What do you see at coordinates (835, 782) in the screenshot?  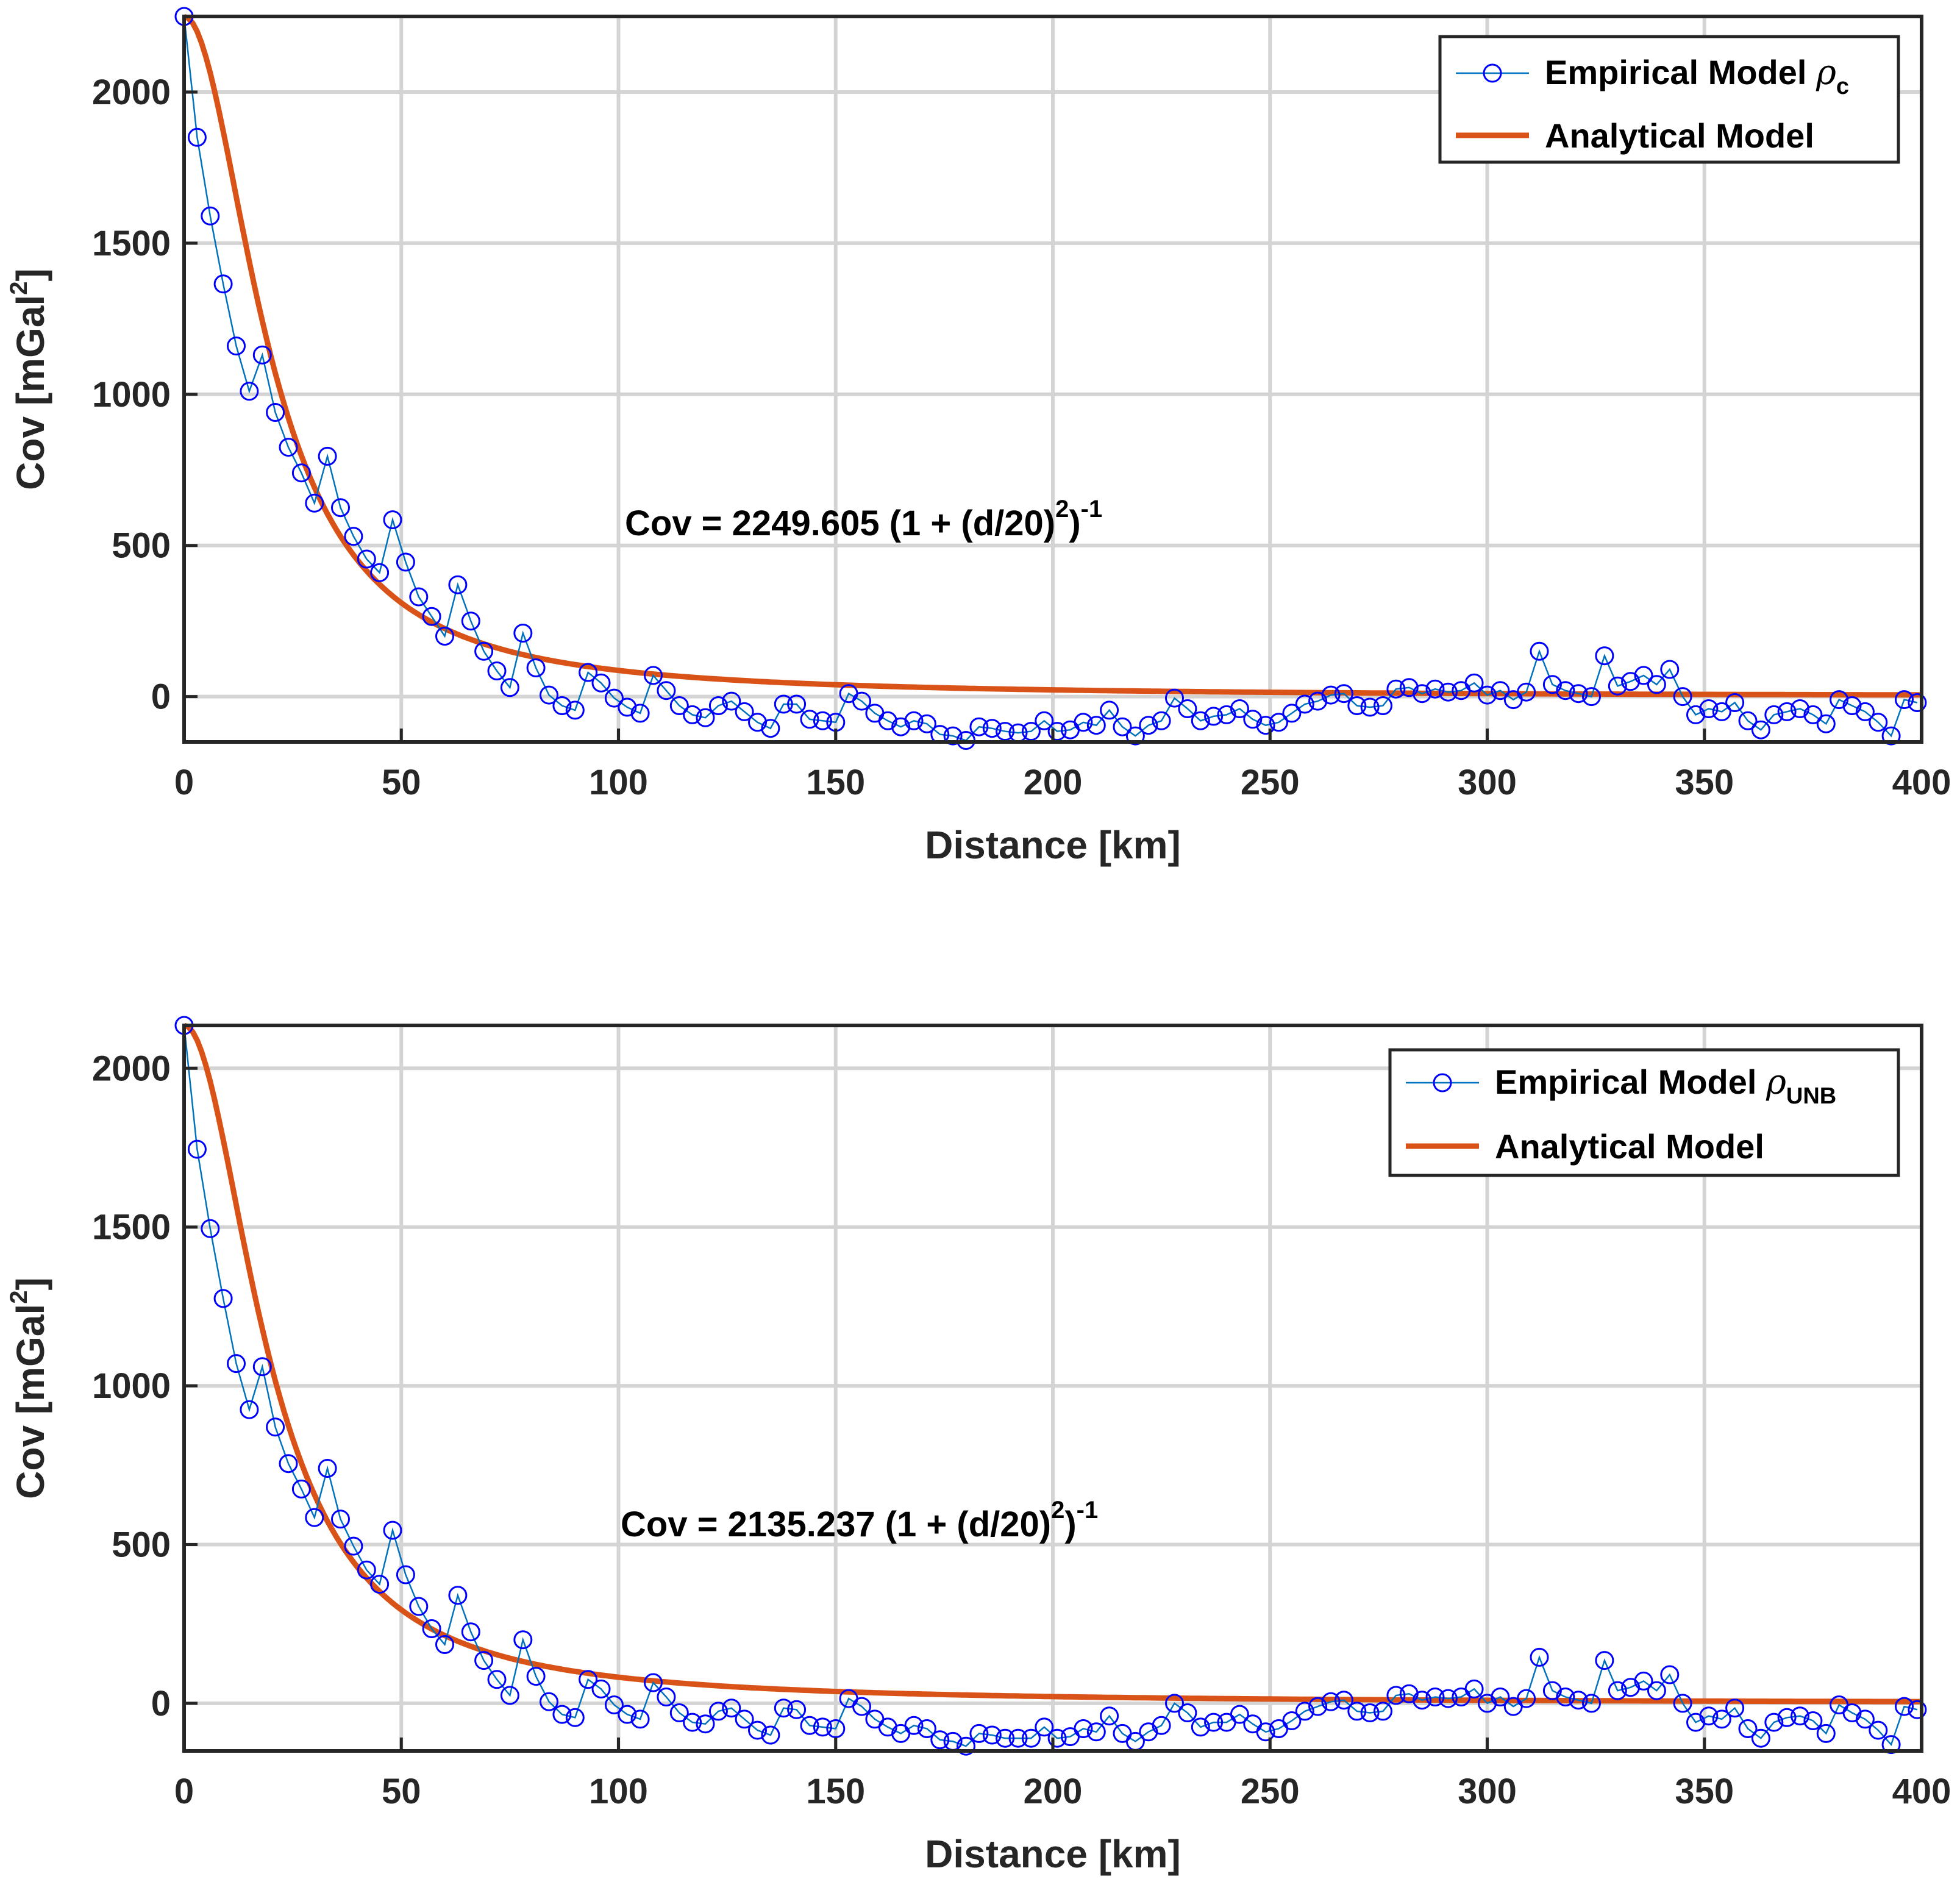 I see `x-tick-label: 150` at bounding box center [835, 782].